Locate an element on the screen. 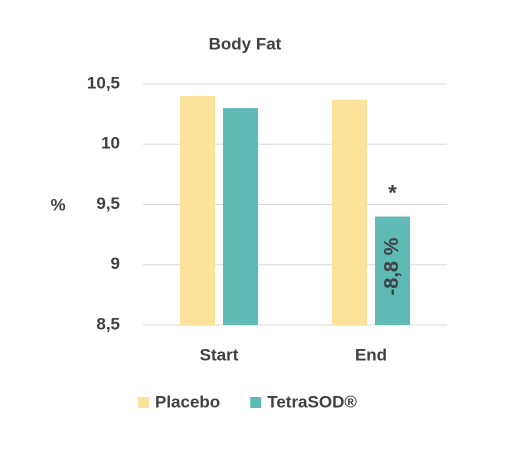 This screenshot has height=454, width=505. significance-mark: * is located at coordinates (392, 192).